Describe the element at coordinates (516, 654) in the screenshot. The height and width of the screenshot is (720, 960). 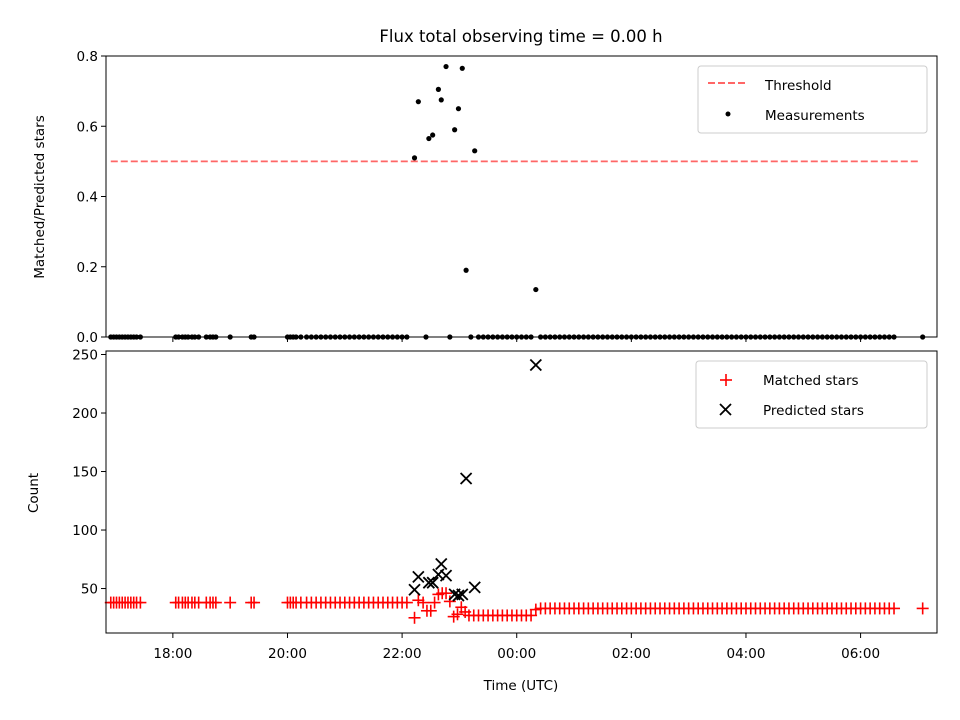
I see `xtick-label: 00:00` at that location.